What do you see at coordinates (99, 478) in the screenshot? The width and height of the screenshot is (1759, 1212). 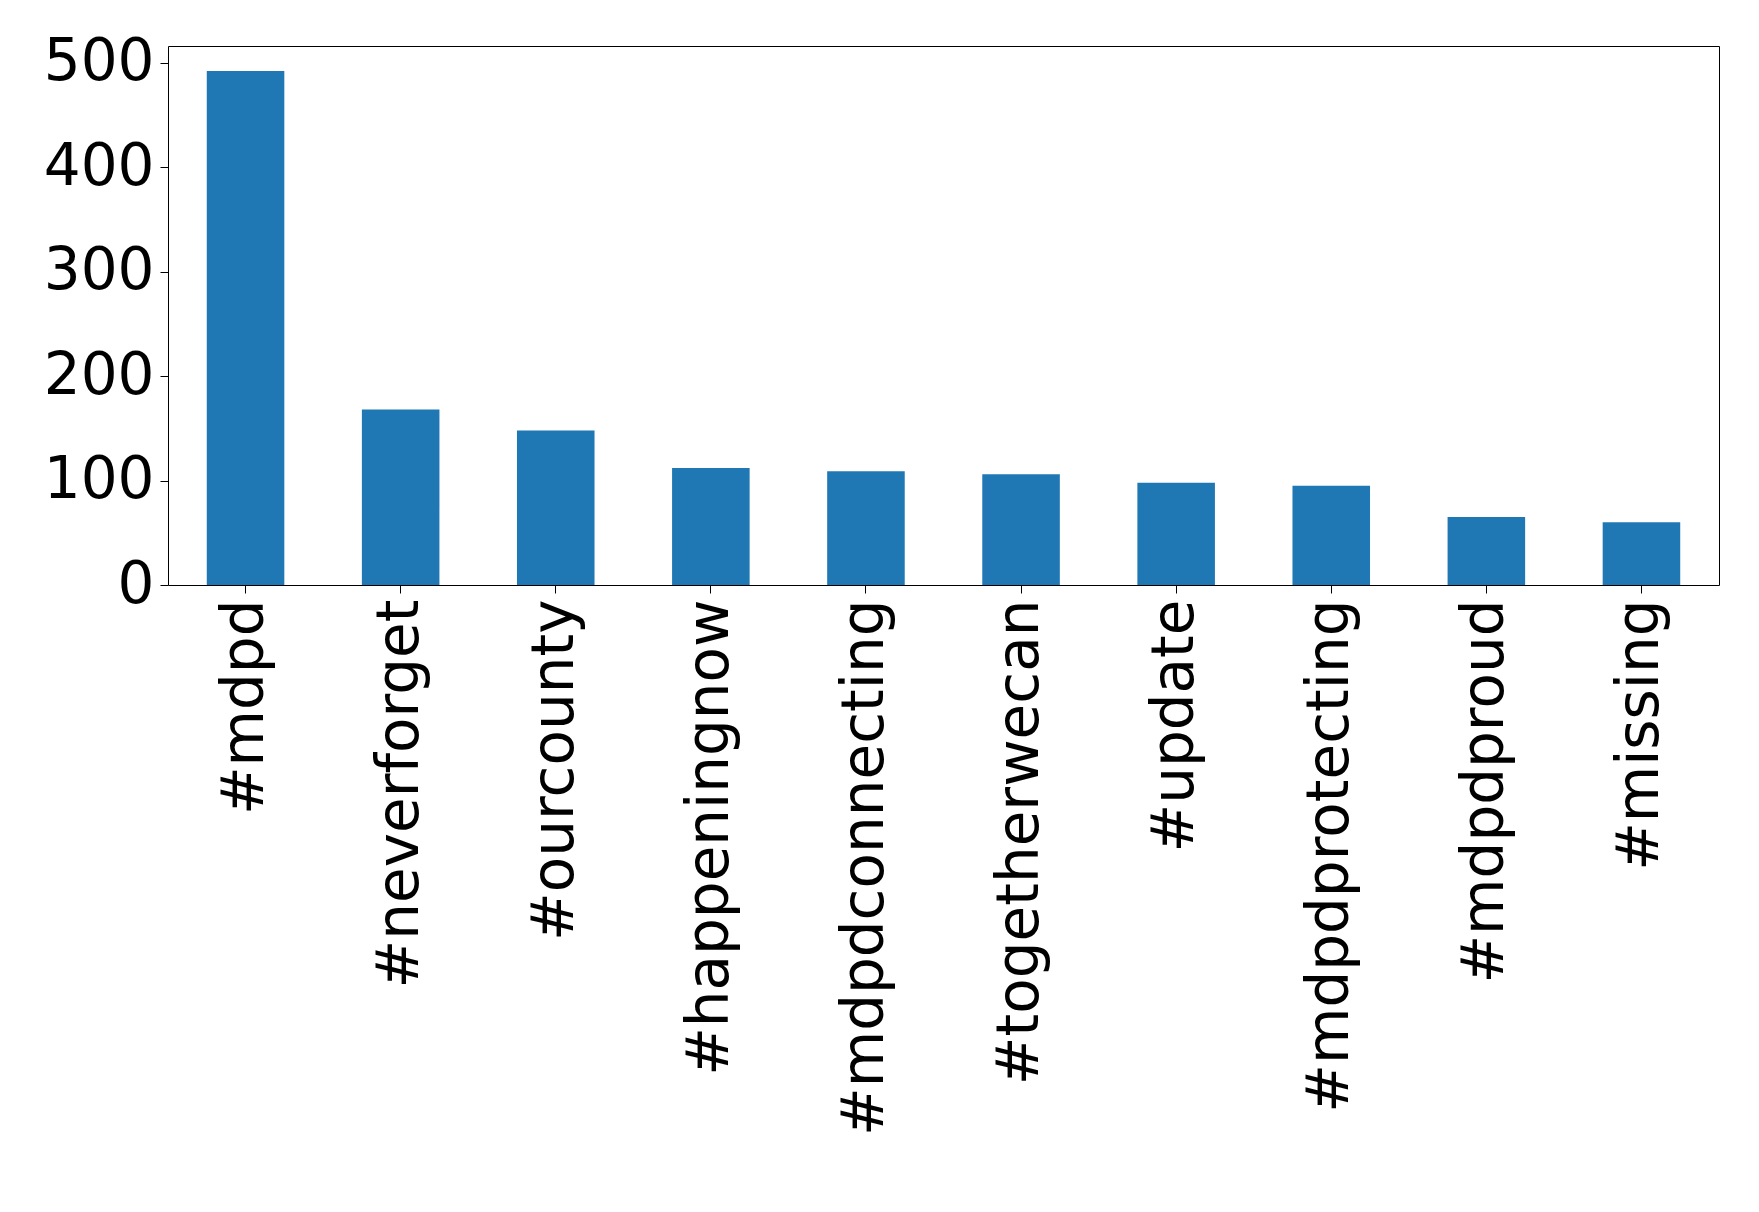 I see `y-tick-label: 100` at bounding box center [99, 478].